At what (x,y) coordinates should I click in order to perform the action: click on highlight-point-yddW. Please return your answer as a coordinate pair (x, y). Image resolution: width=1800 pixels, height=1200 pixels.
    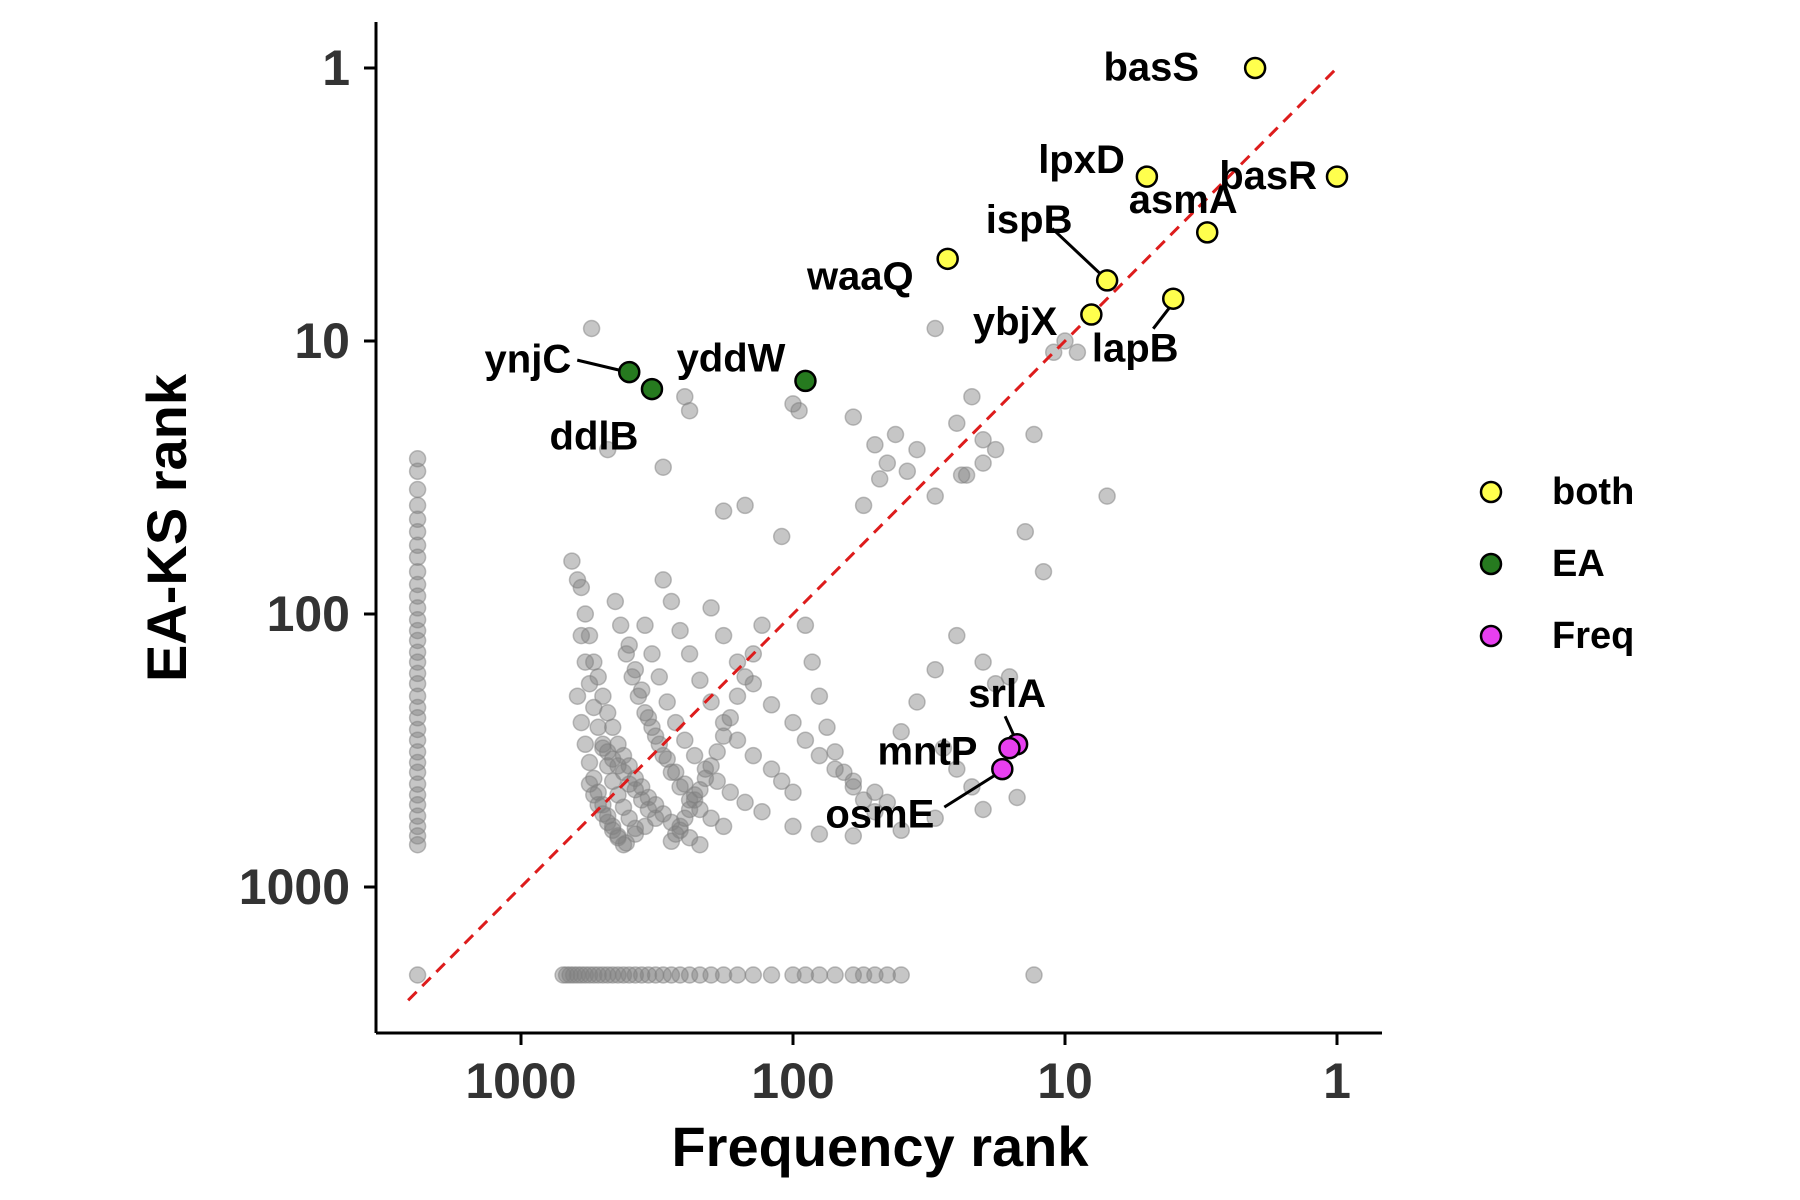
    Looking at the image, I should click on (805, 381).